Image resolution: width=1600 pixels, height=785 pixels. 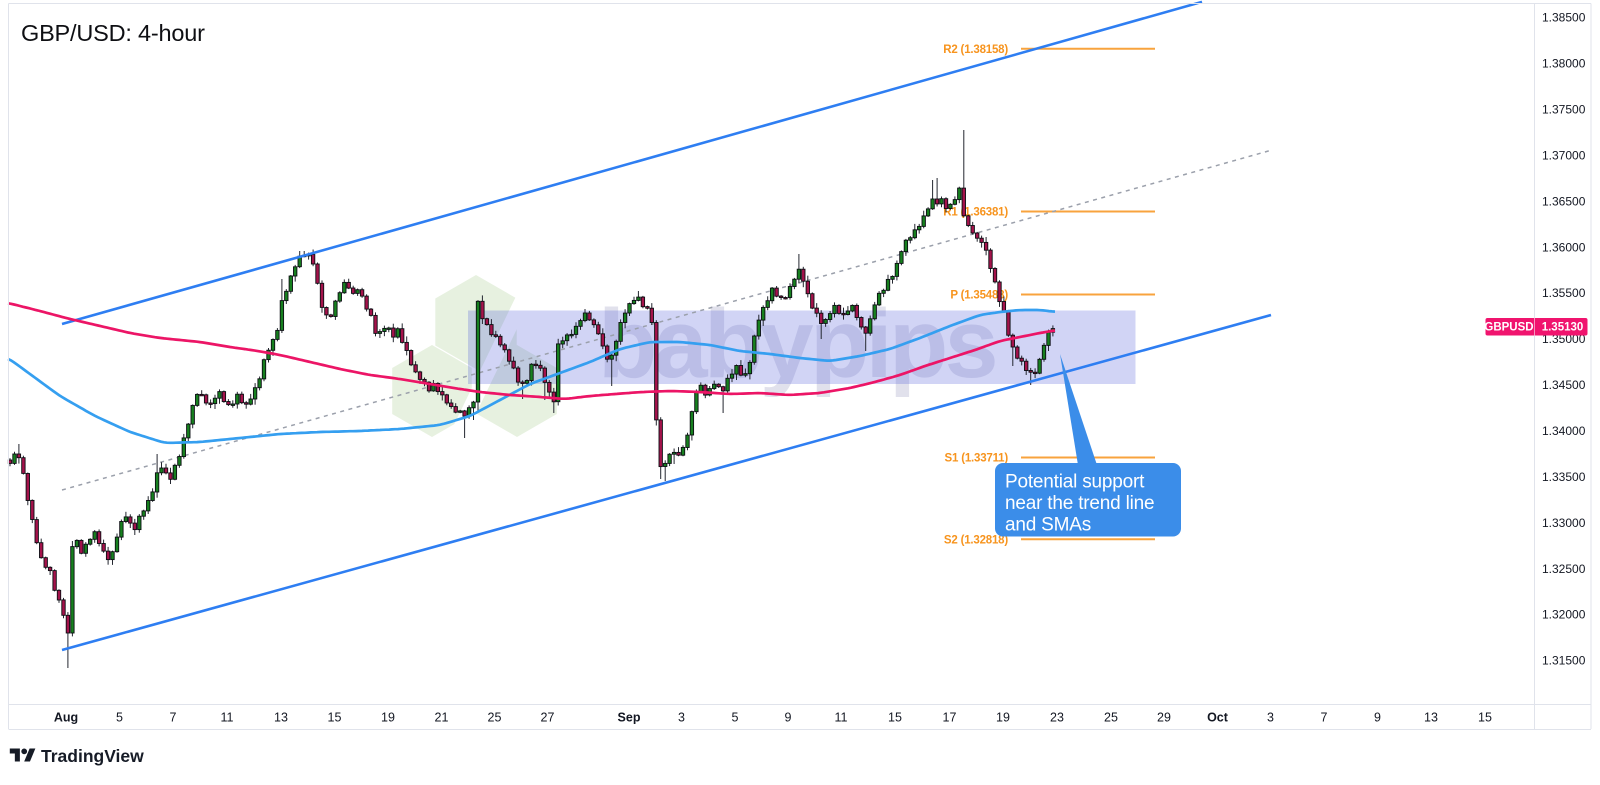 I want to click on svg-text: 1.35130, so click(x=1563, y=328).